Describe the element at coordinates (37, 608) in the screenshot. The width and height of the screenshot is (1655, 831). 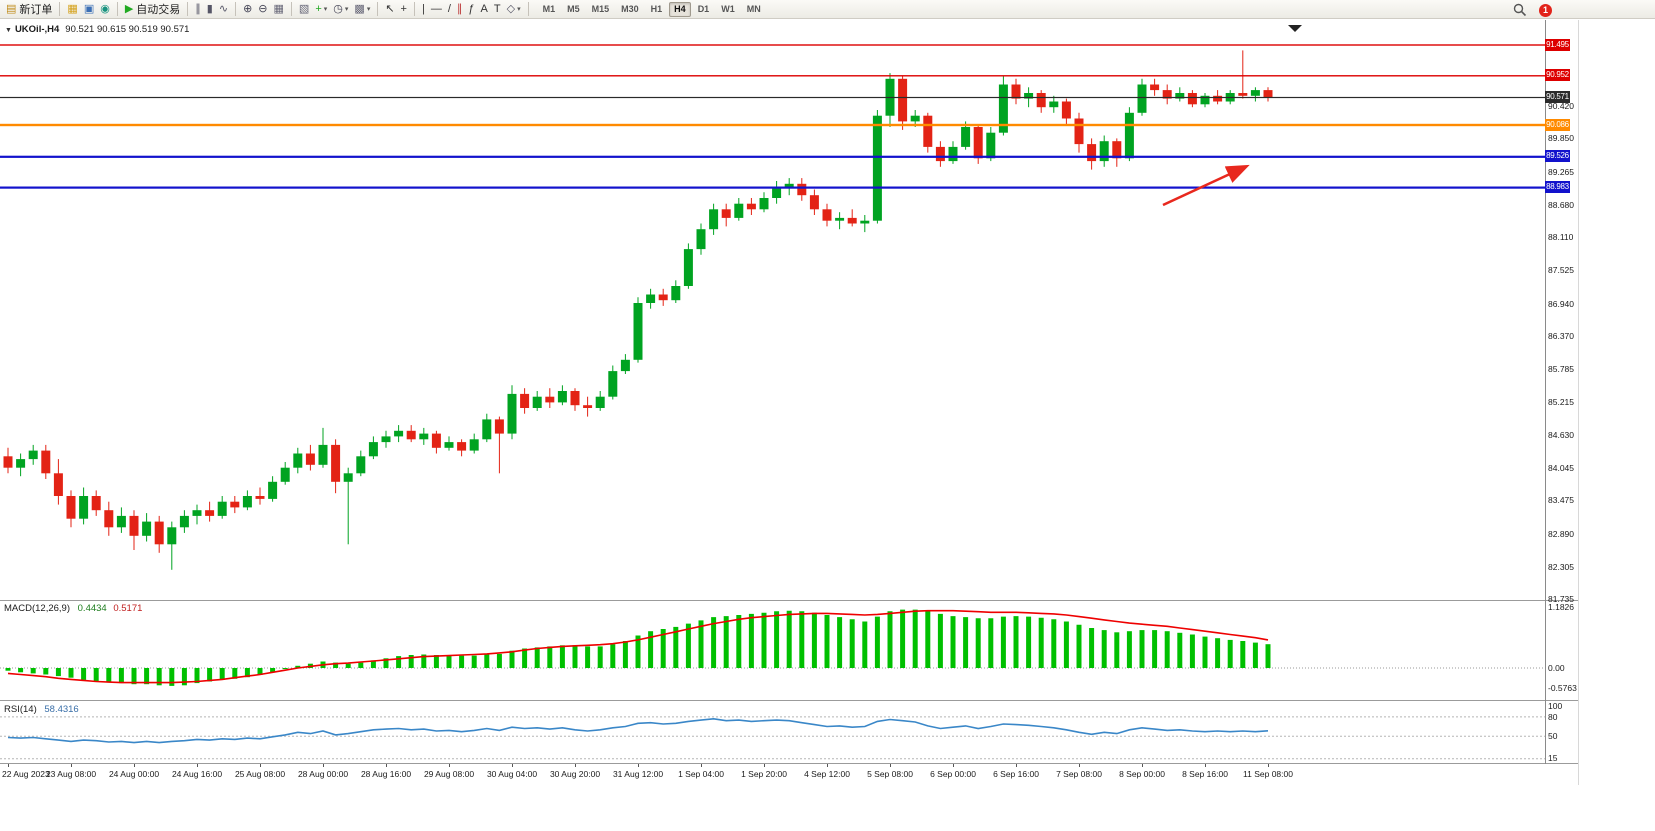
I see `macd-label: MACD(12,26,9)` at that location.